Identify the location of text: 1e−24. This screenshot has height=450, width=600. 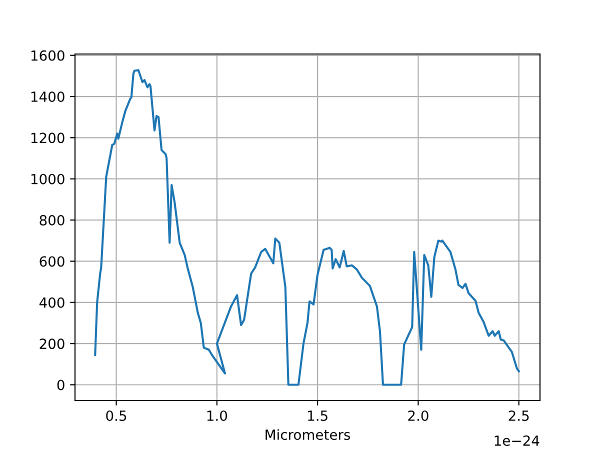
(517, 440).